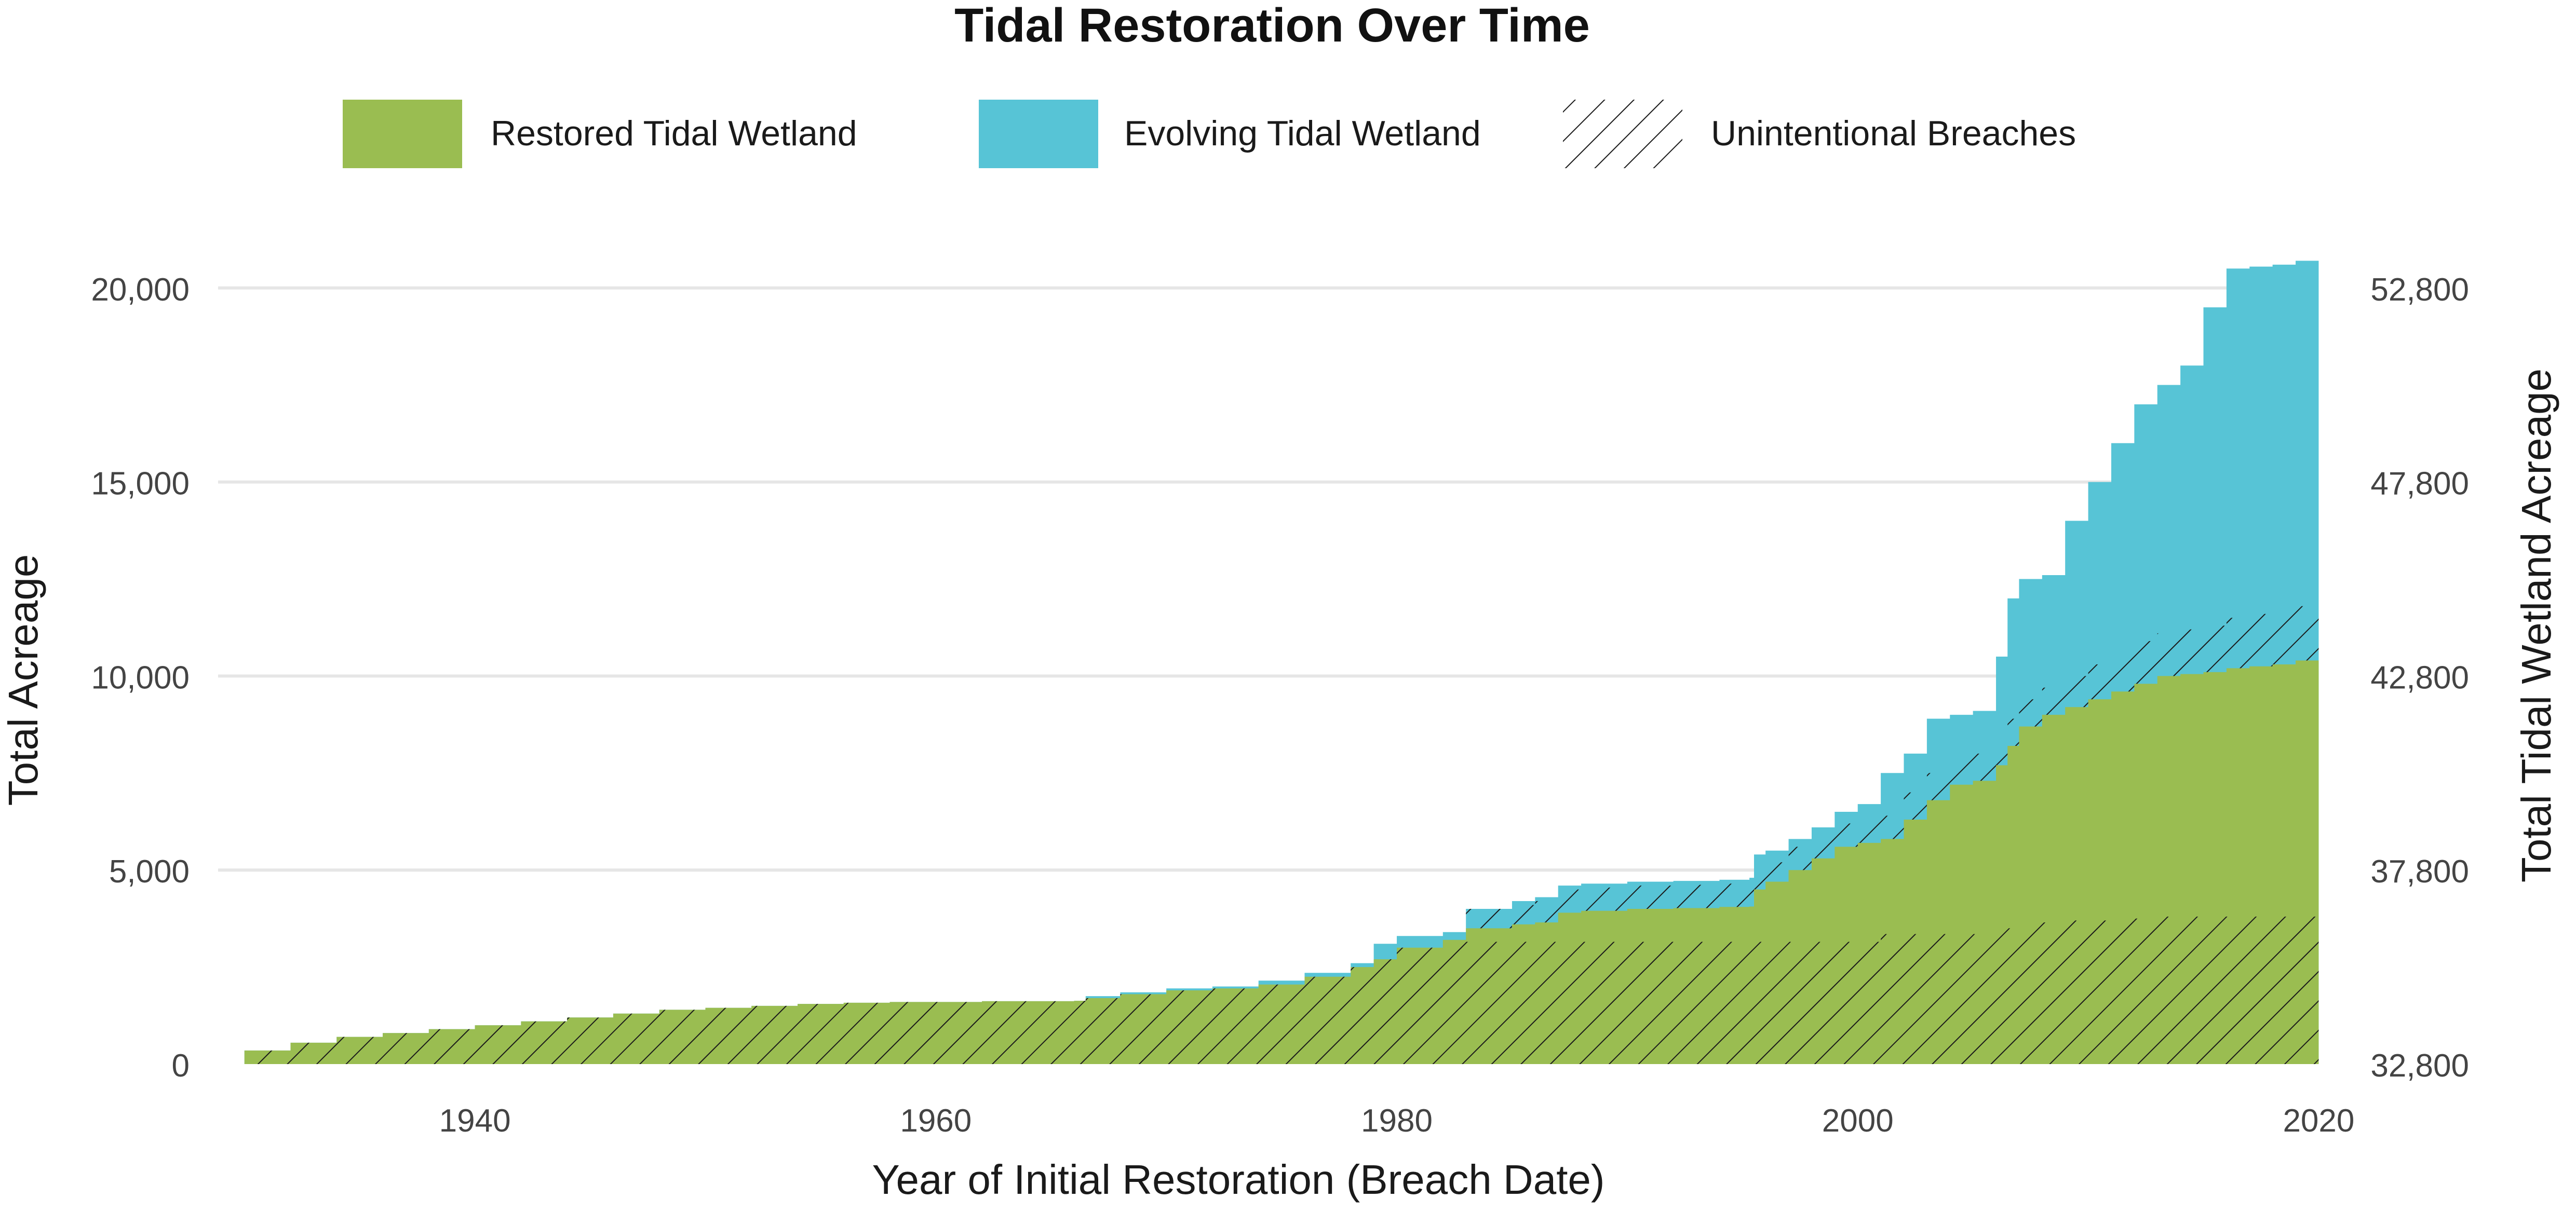  I want to click on y2-tick-label: 32,800, so click(2419, 1066).